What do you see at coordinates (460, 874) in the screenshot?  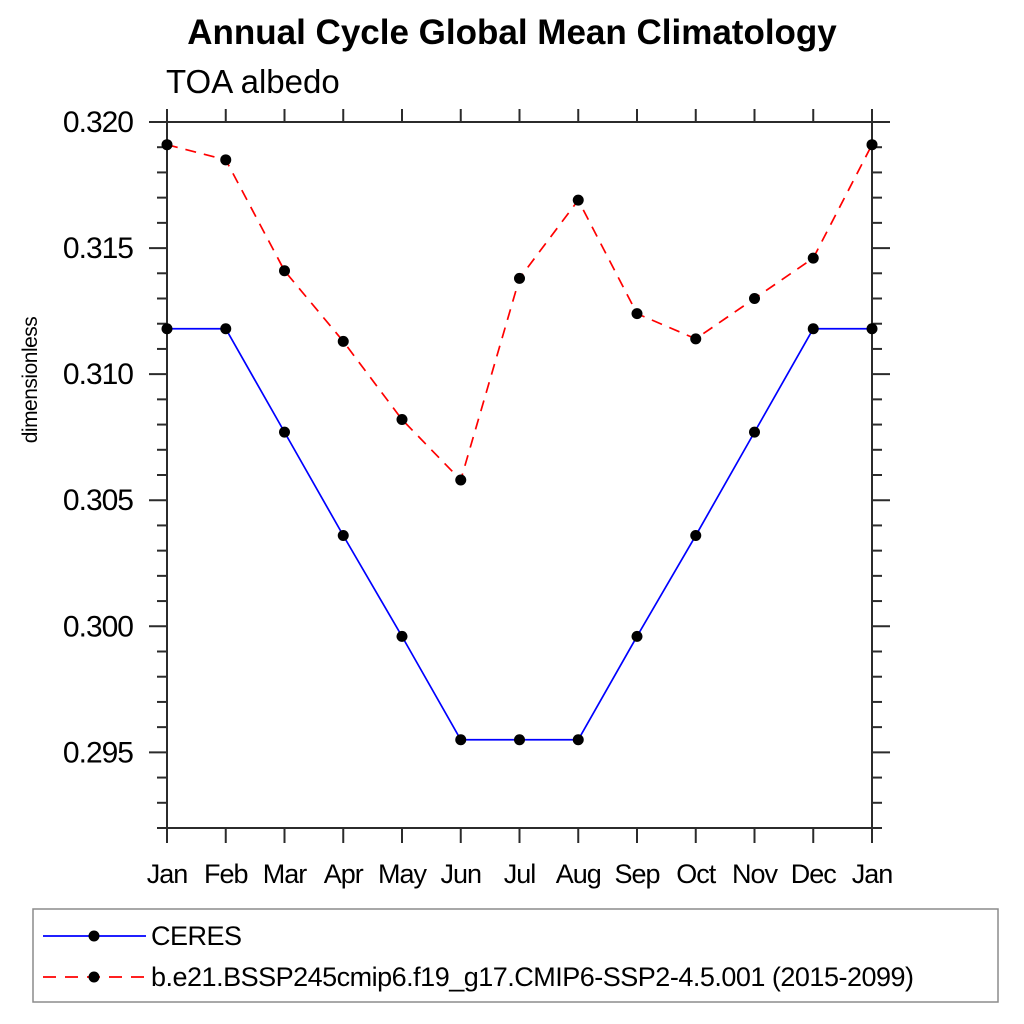 I see `x-tick-label: Jun` at bounding box center [460, 874].